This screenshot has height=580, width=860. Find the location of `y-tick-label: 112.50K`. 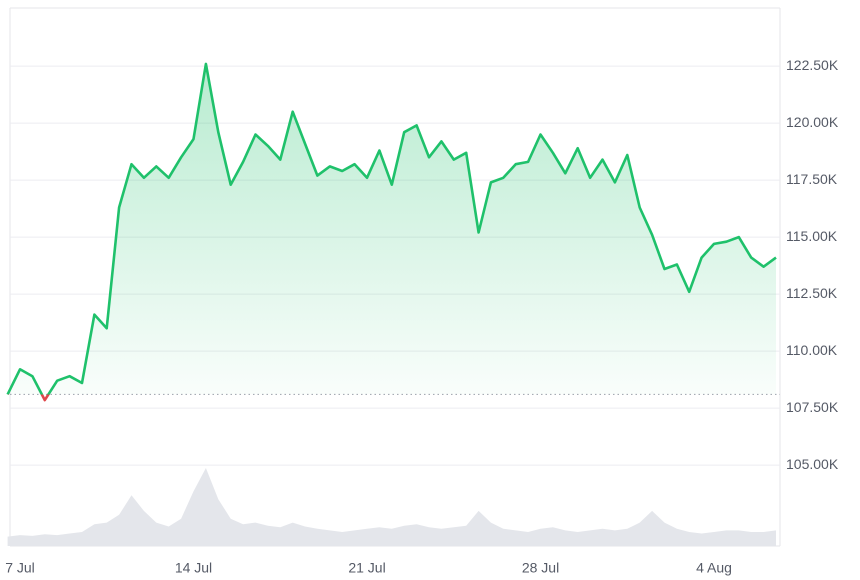

y-tick-label: 112.50K is located at coordinates (812, 293).